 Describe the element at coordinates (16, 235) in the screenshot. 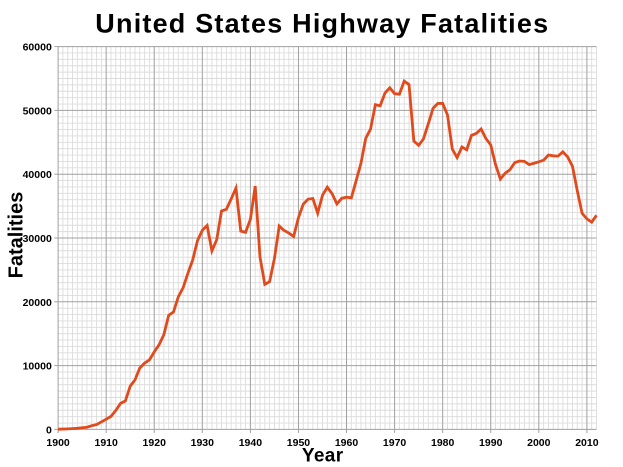

I see `svg-text: Fatalities` at that location.